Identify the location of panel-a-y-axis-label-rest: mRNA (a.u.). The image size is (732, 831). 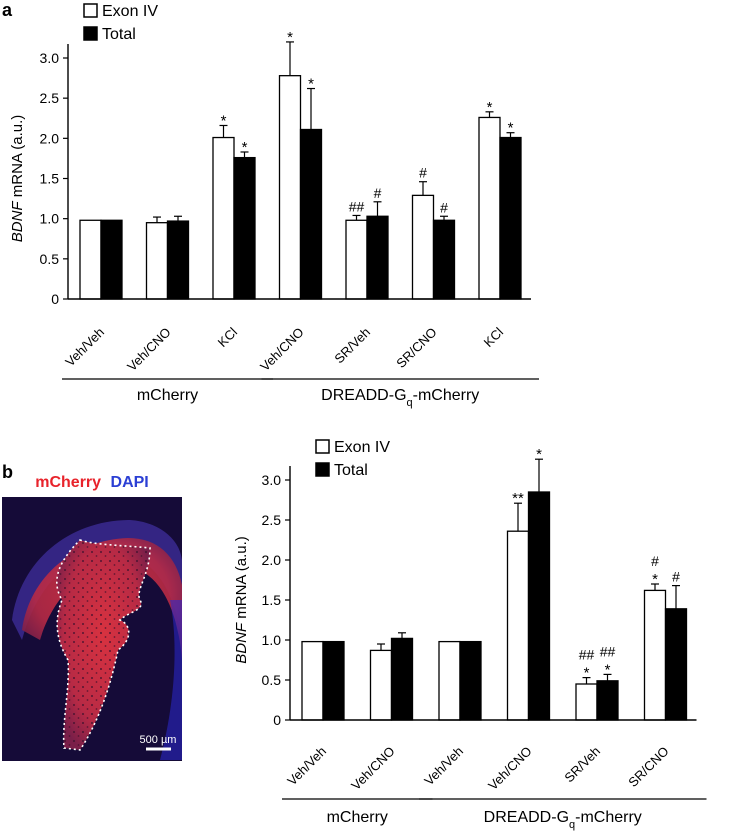
(17, 158).